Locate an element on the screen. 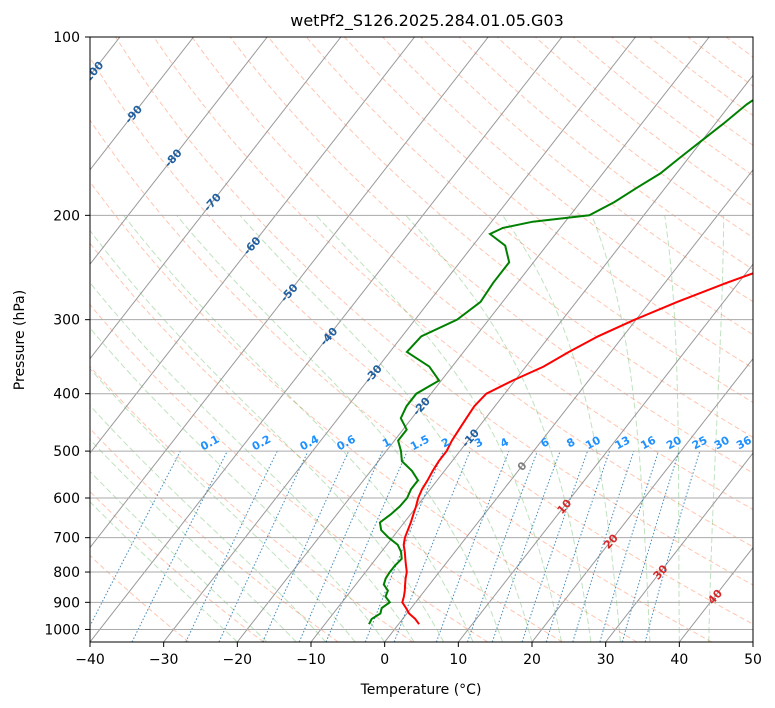 The image size is (775, 708). x-tick-label: 0 is located at coordinates (384, 660).